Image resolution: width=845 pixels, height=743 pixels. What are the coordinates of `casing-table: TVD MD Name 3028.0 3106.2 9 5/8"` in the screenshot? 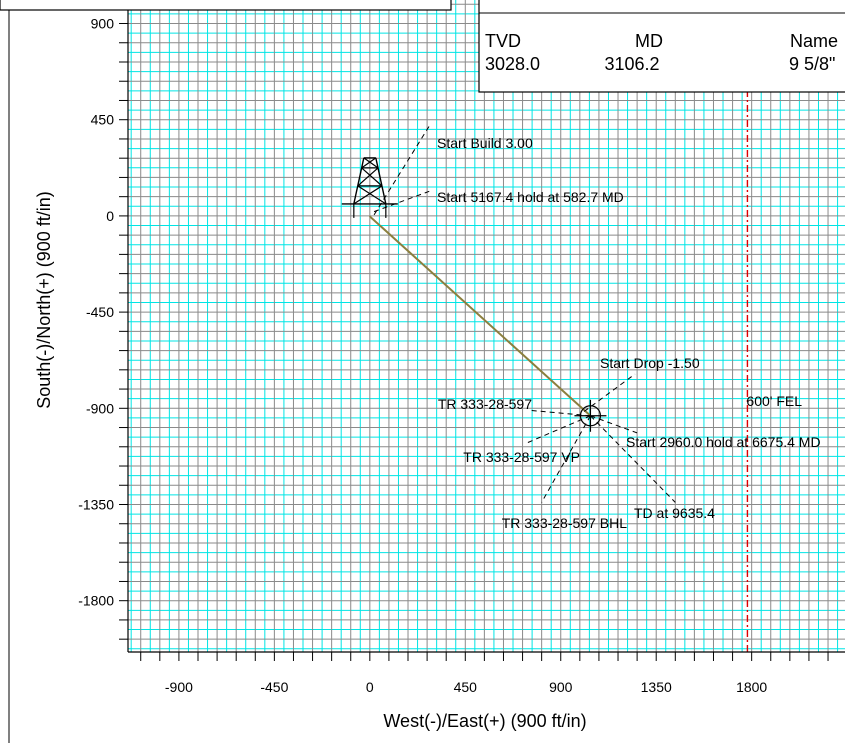 It's located at (661, 46).